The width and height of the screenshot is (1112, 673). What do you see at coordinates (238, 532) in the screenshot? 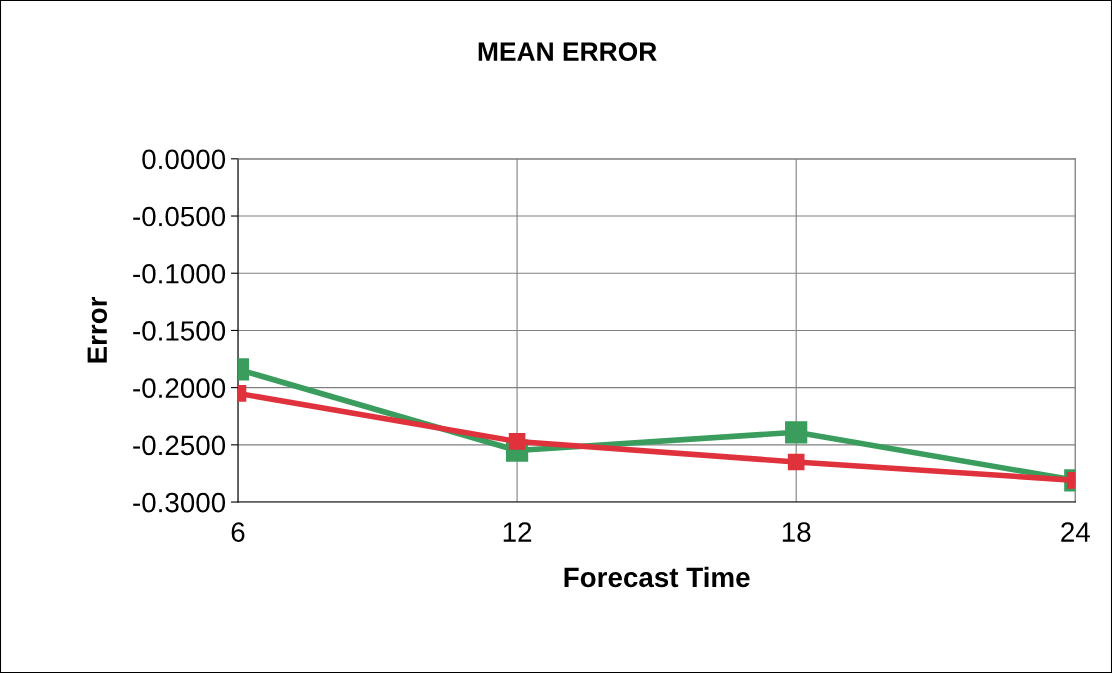
I see `x-tick-label: 6` at bounding box center [238, 532].